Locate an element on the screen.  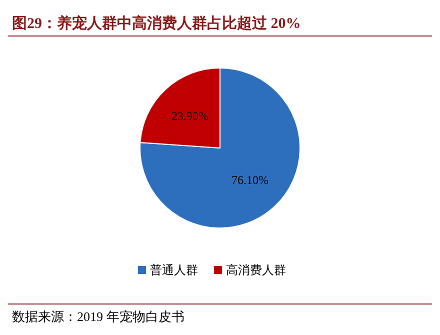
chart-title: 图29：养宠人群中高消费人群占比超过 20% is located at coordinates (156, 23).